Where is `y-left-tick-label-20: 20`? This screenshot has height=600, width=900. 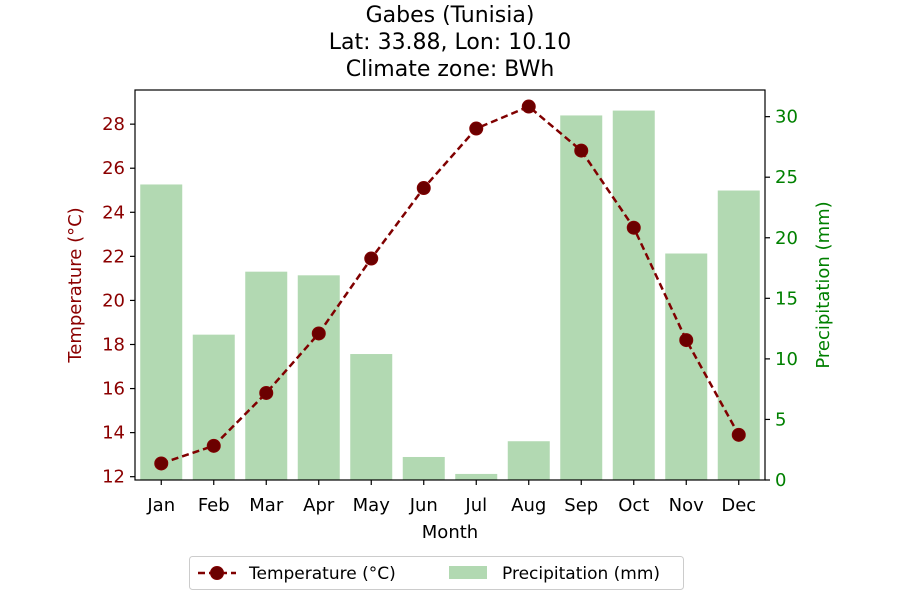 y-left-tick-label-20: 20 is located at coordinates (113, 300).